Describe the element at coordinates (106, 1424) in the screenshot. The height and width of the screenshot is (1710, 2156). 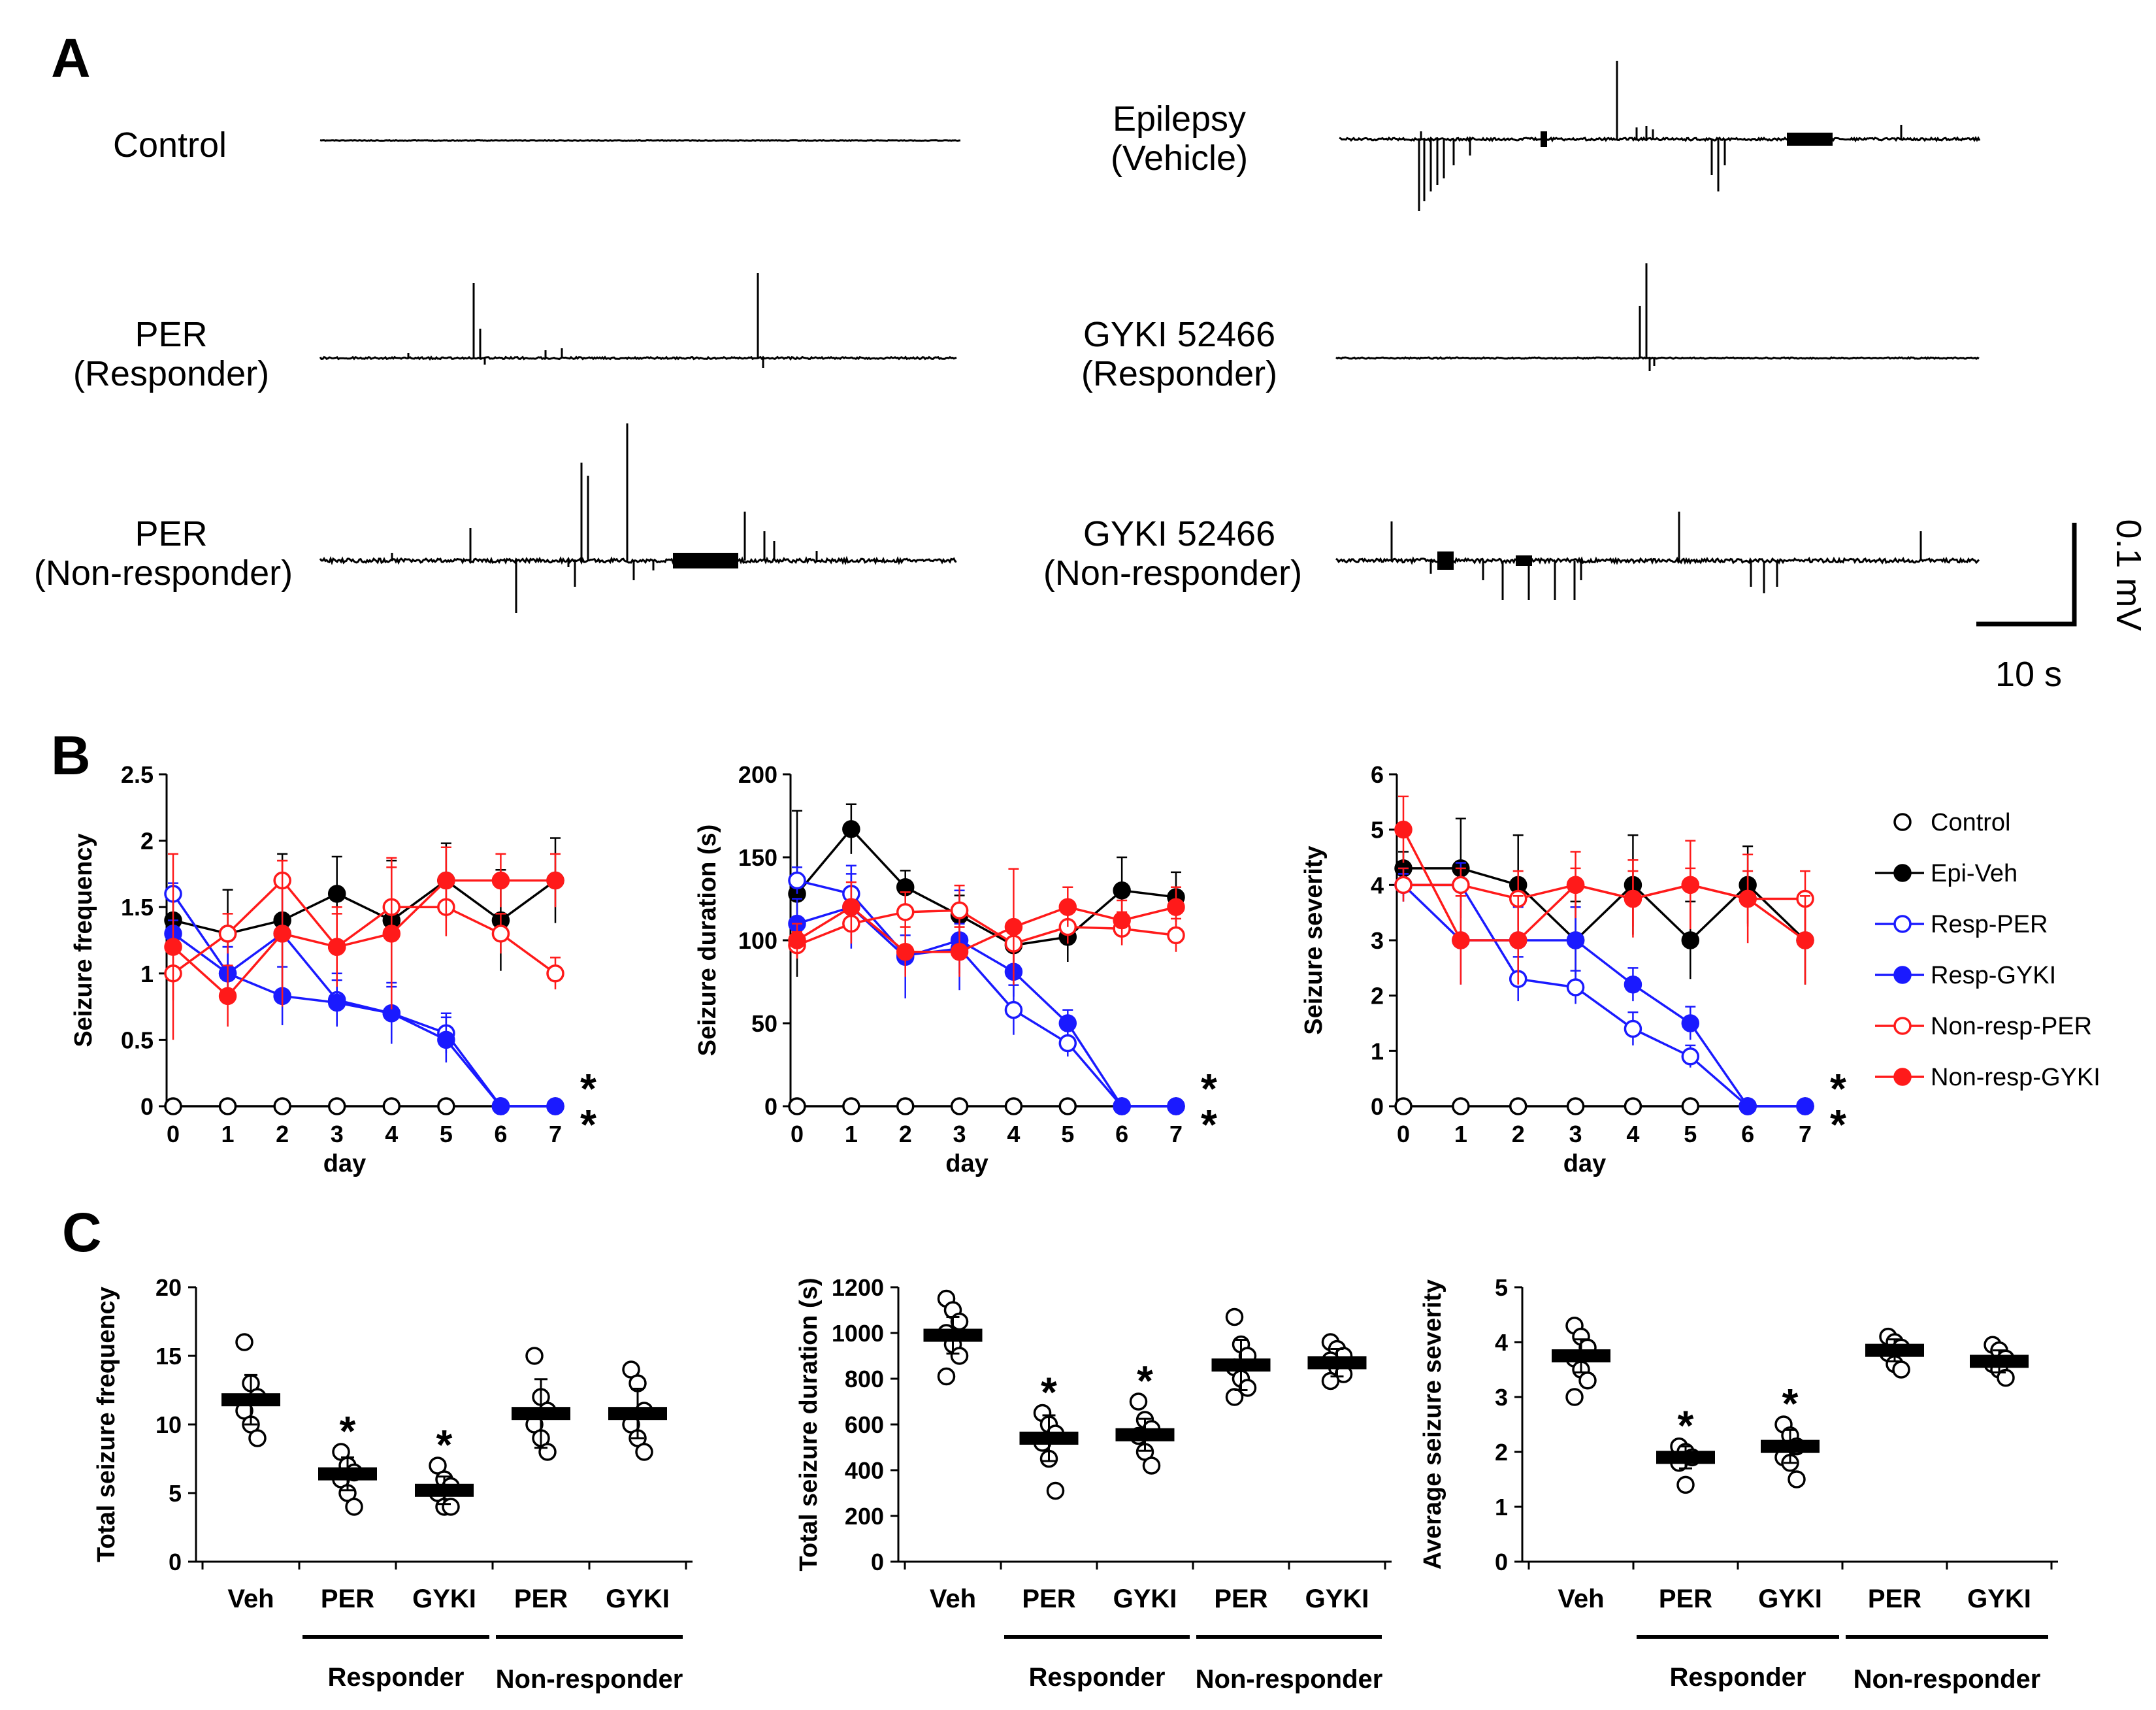
I see `y-axis-label: Total seizure frequency` at that location.